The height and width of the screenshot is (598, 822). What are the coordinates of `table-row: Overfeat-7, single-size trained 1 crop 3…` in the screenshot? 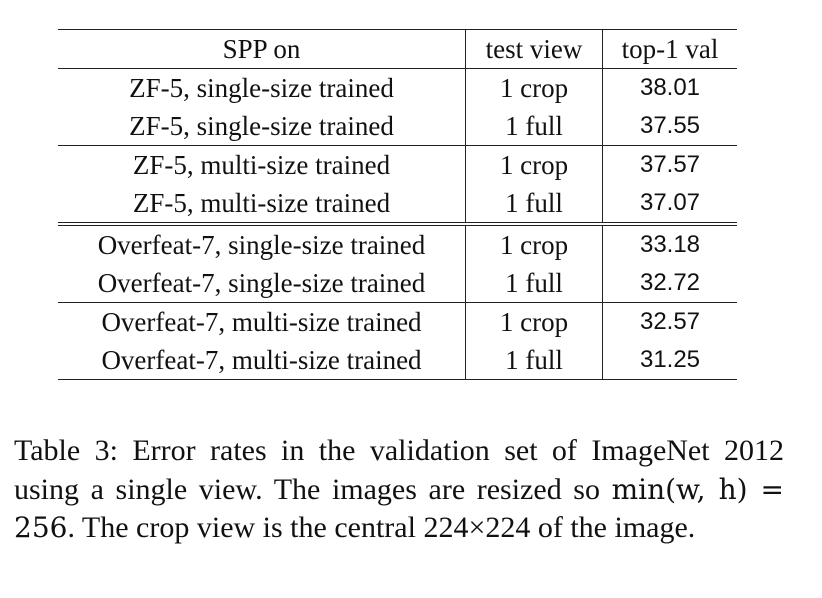 It's located at (397, 244).